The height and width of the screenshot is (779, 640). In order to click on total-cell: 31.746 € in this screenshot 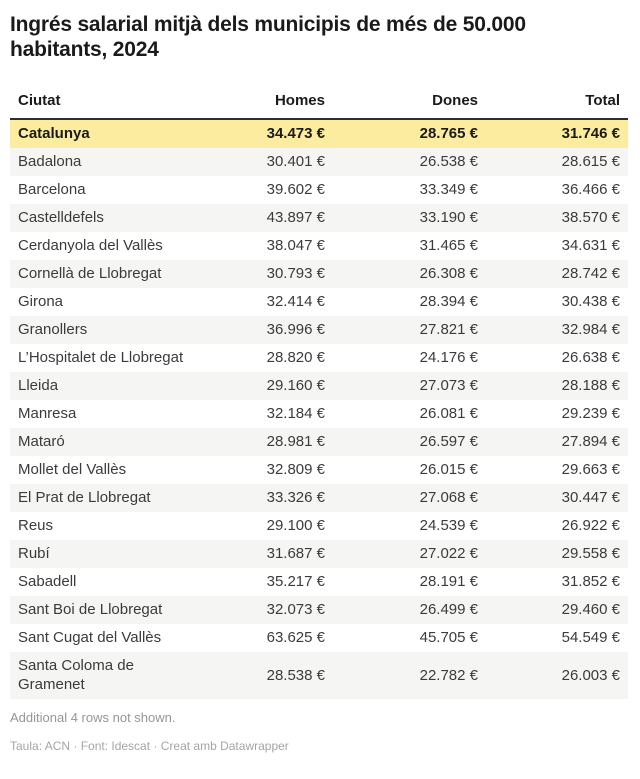, I will do `click(590, 133)`.